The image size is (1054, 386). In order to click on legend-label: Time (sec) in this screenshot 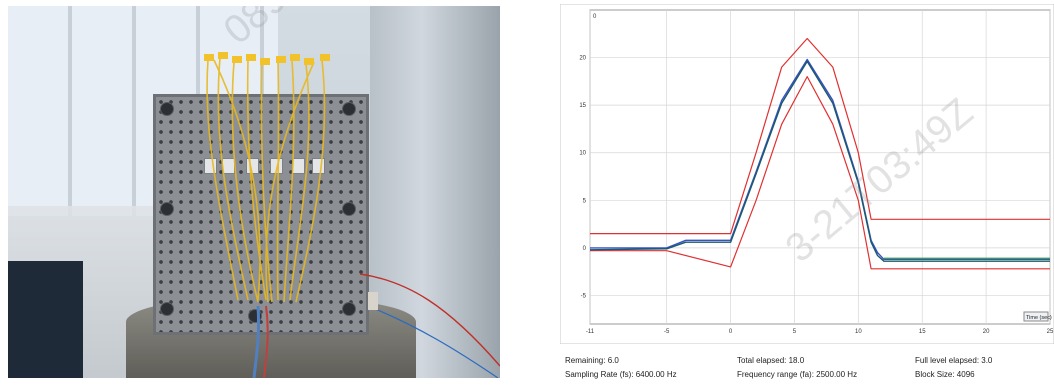, I will do `click(1039, 318)`.